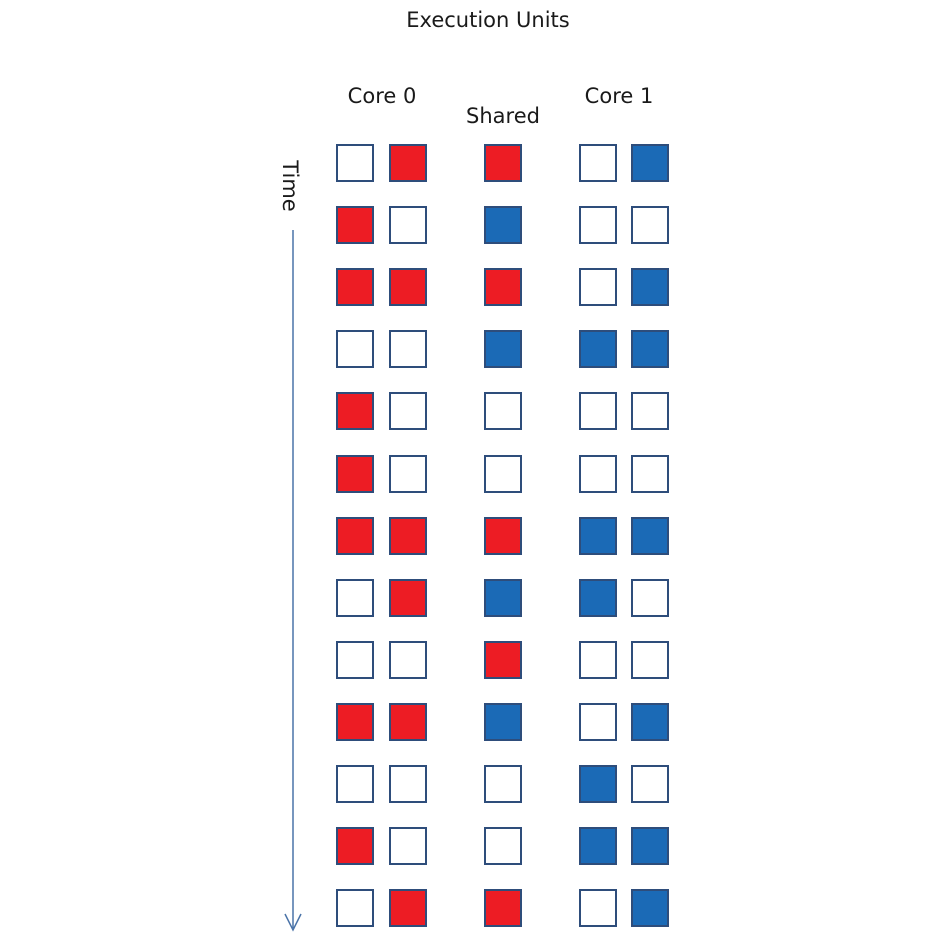  I want to click on cell-core0-unit1-row-13-red, so click(408, 908).